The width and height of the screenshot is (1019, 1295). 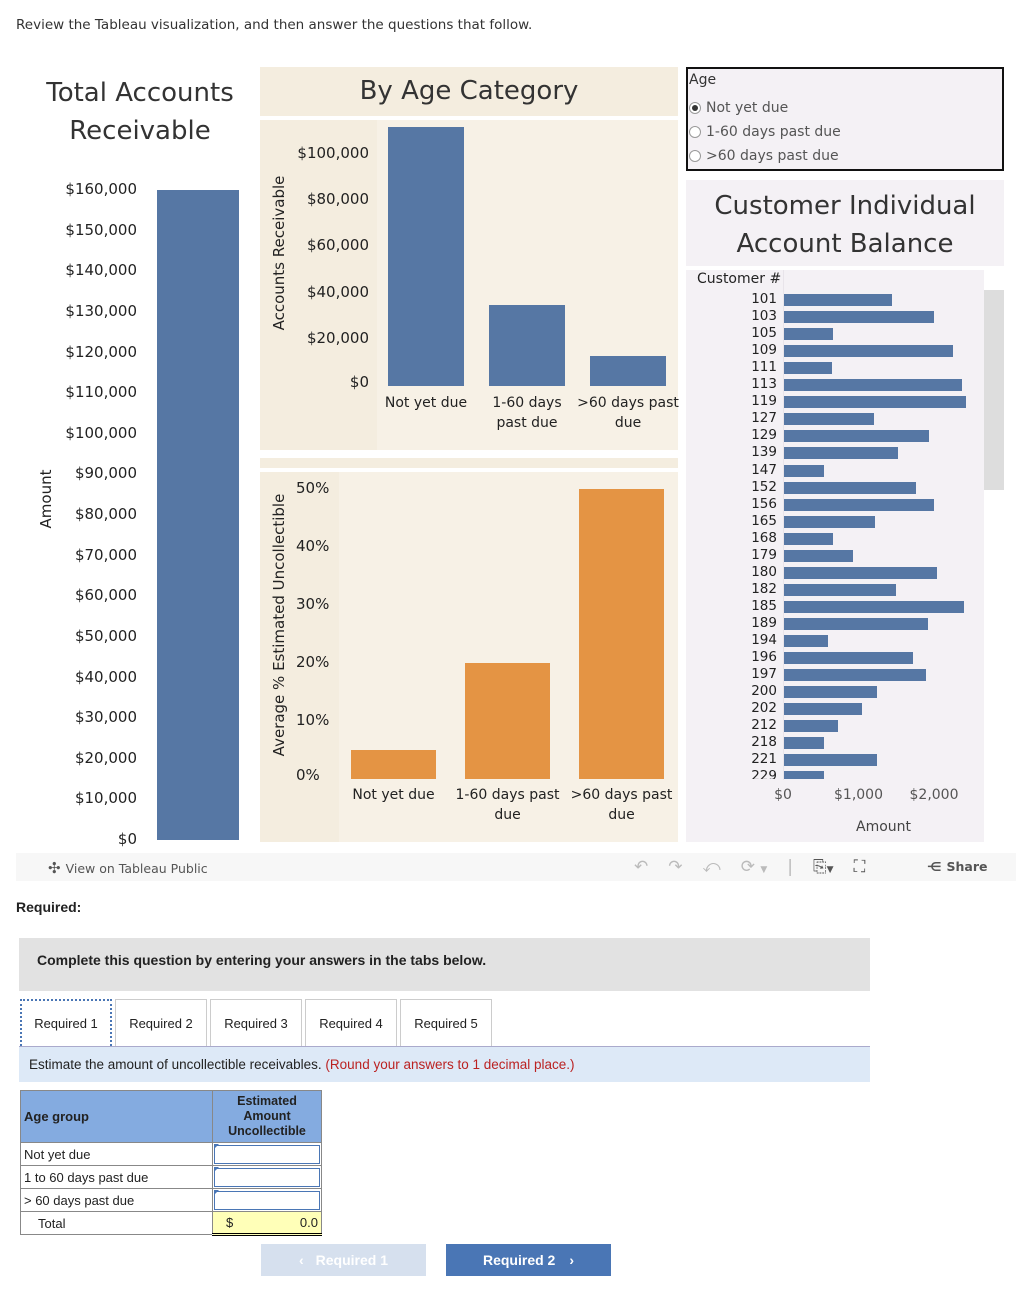 What do you see at coordinates (161, 1022) in the screenshot?
I see `tab-required-2: Required 2` at bounding box center [161, 1022].